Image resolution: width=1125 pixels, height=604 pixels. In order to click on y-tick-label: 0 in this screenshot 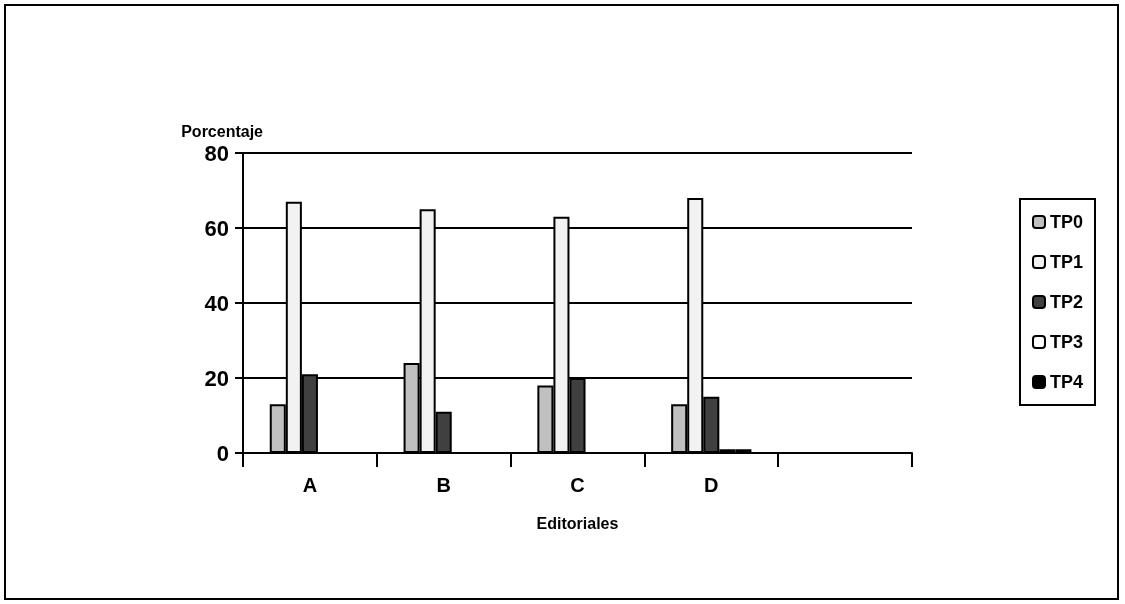, I will do `click(222, 453)`.